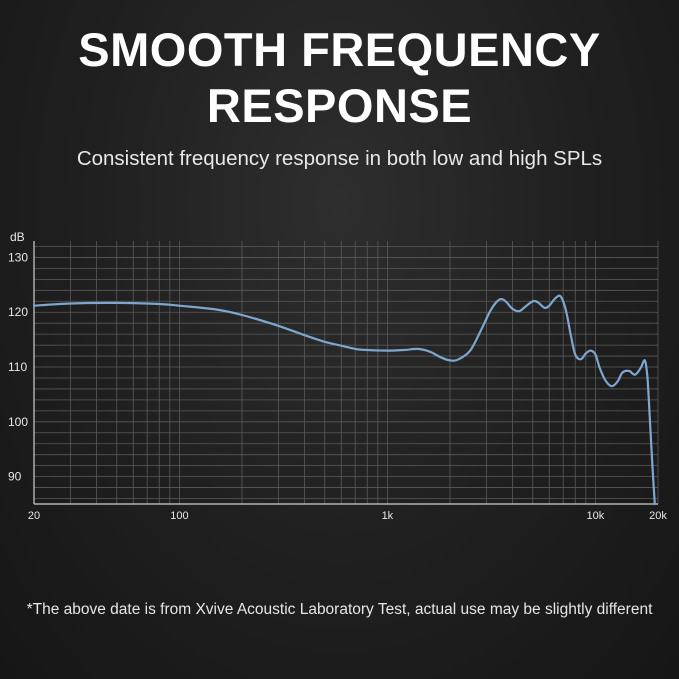 The image size is (679, 679). Describe the element at coordinates (18, 422) in the screenshot. I see `y-tick-label: 100` at that location.